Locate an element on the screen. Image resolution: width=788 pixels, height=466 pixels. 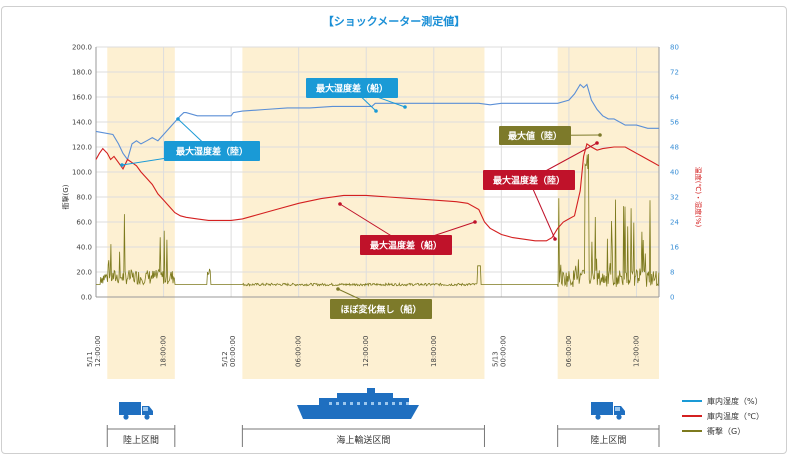
callout-label: 最大湿度差（船） is located at coordinates (352, 89).